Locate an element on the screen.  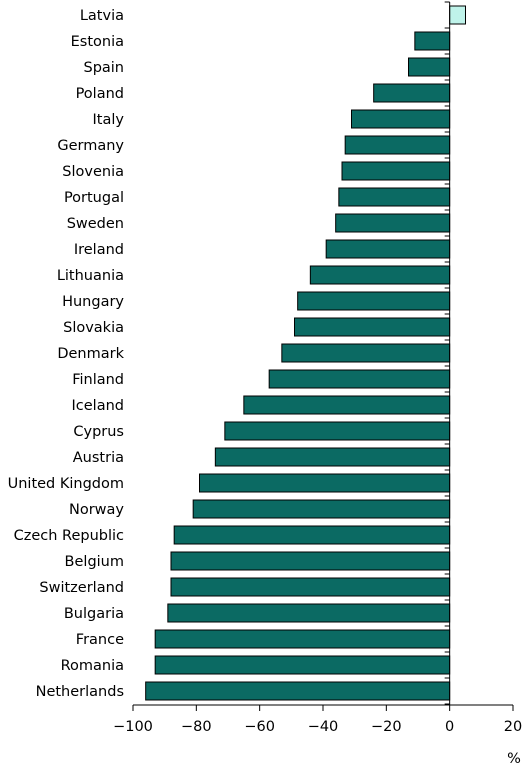
category-label: Netherlands is located at coordinates (80, 692).